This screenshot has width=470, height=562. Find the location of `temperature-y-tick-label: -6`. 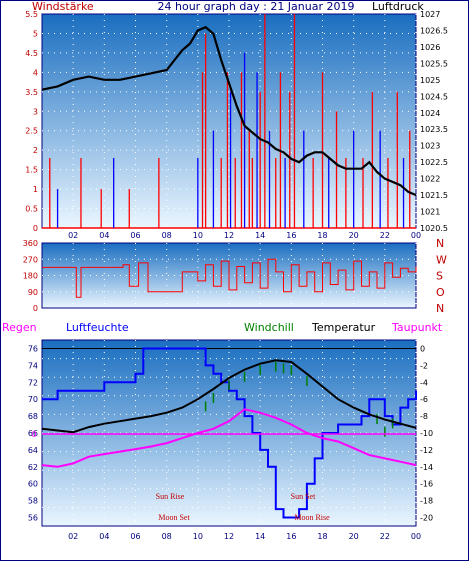

temperature-y-tick-label: -6 is located at coordinates (424, 399).